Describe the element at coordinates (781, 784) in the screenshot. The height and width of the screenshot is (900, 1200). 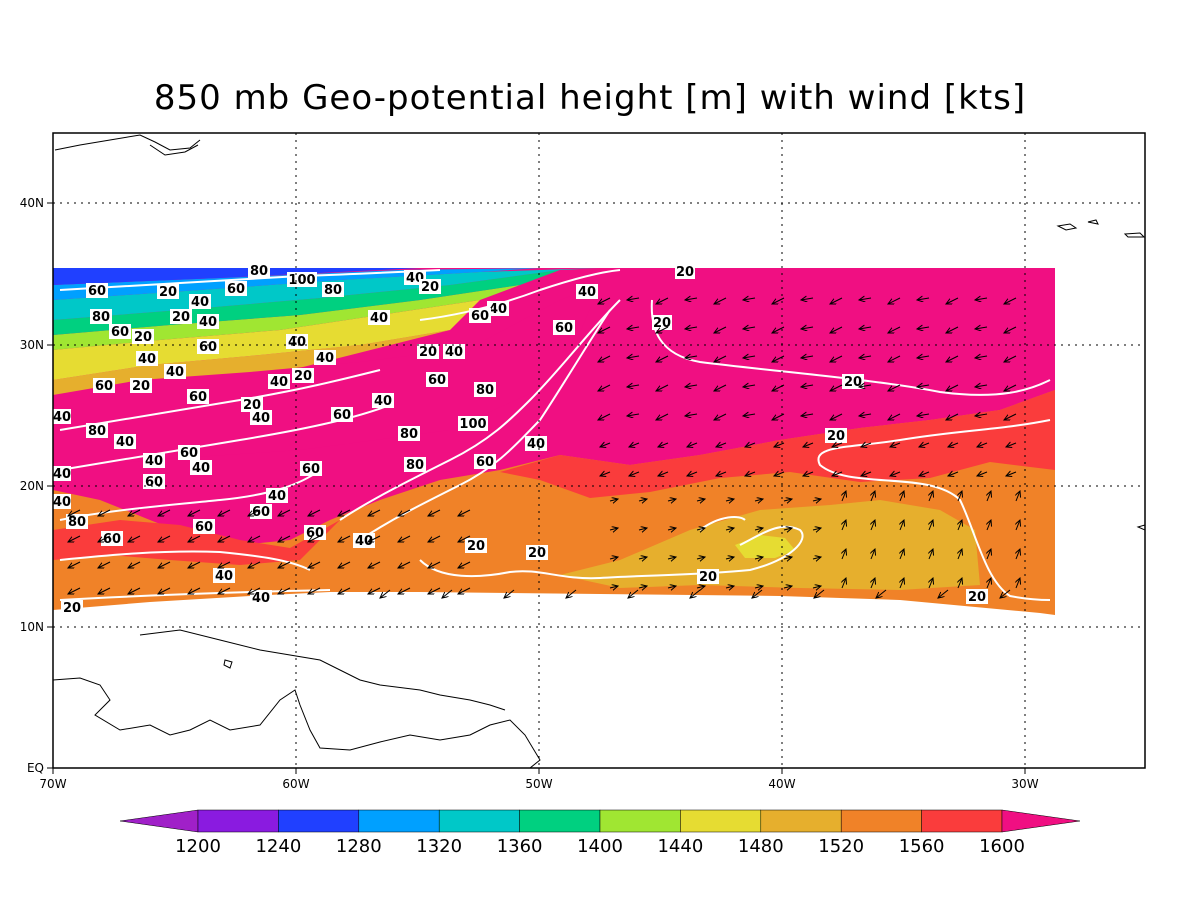
I see `x-tick-label: 40W` at that location.